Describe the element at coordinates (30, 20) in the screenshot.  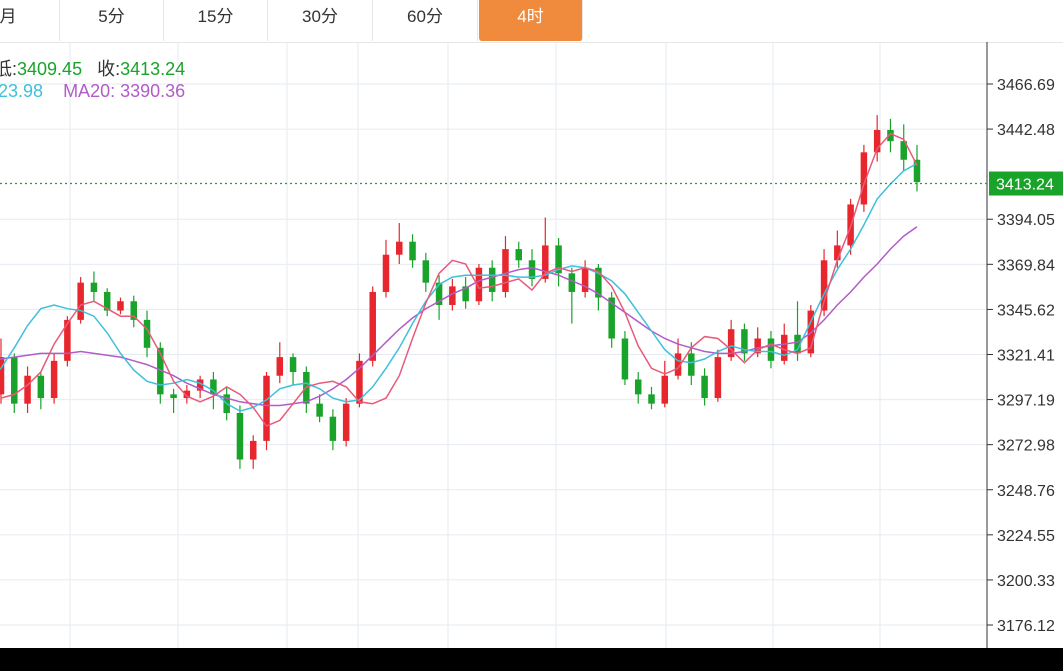
I see `tab-month: 月` at that location.